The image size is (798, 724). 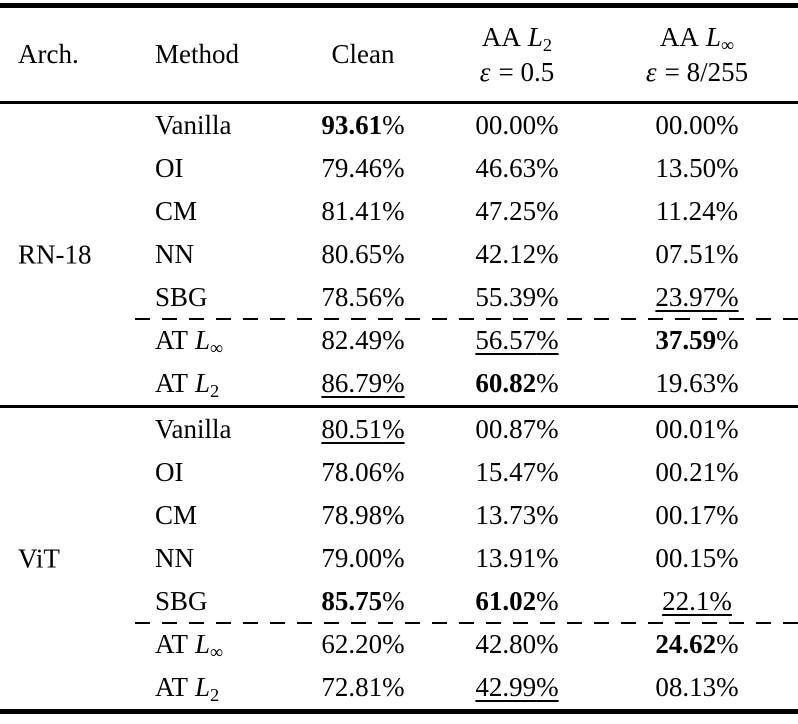 I want to click on accuracy-value: 00.17%, so click(x=696, y=515).